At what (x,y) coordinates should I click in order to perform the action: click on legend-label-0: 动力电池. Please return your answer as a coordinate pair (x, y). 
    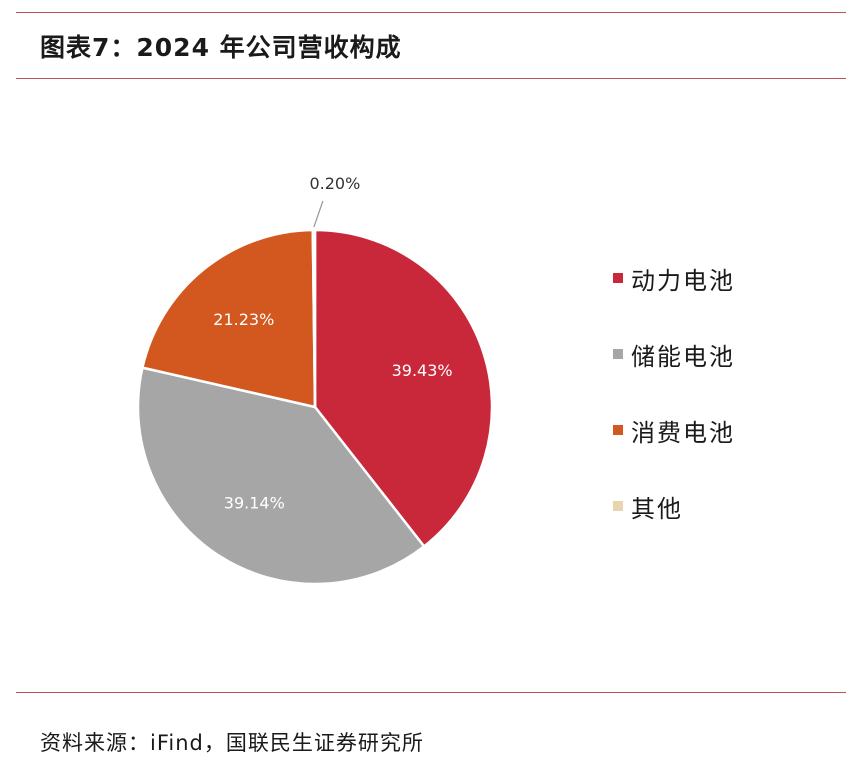
    Looking at the image, I should click on (683, 280).